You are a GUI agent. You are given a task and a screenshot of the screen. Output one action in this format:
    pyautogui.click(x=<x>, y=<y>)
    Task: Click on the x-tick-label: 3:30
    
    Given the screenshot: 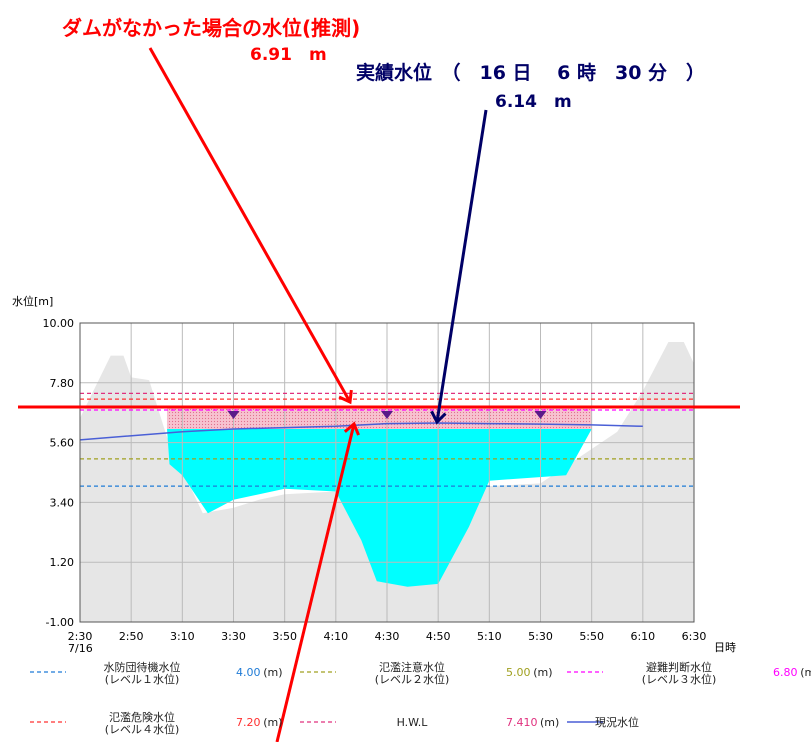 What is the action you would take?
    pyautogui.click(x=233, y=636)
    